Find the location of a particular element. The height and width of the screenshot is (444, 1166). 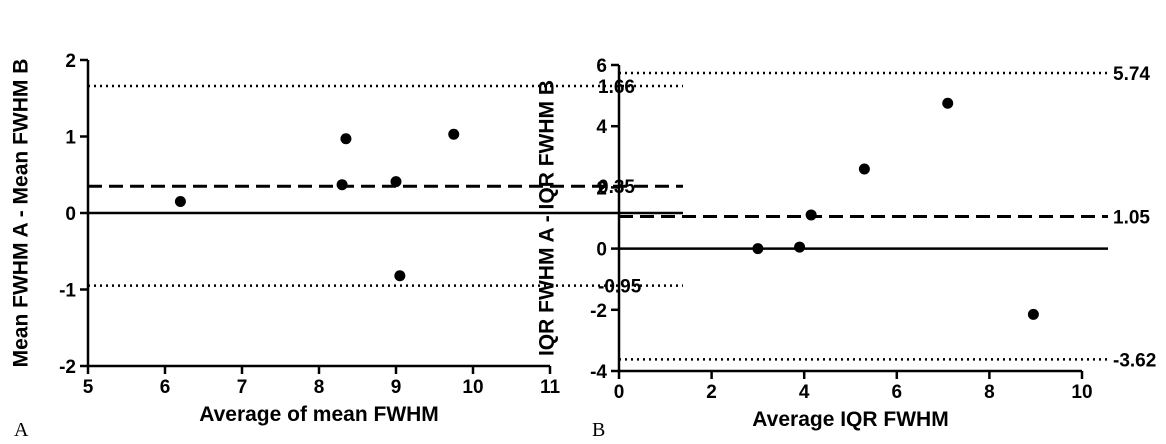

reference-line-label: -3.62 is located at coordinates (1134, 360).